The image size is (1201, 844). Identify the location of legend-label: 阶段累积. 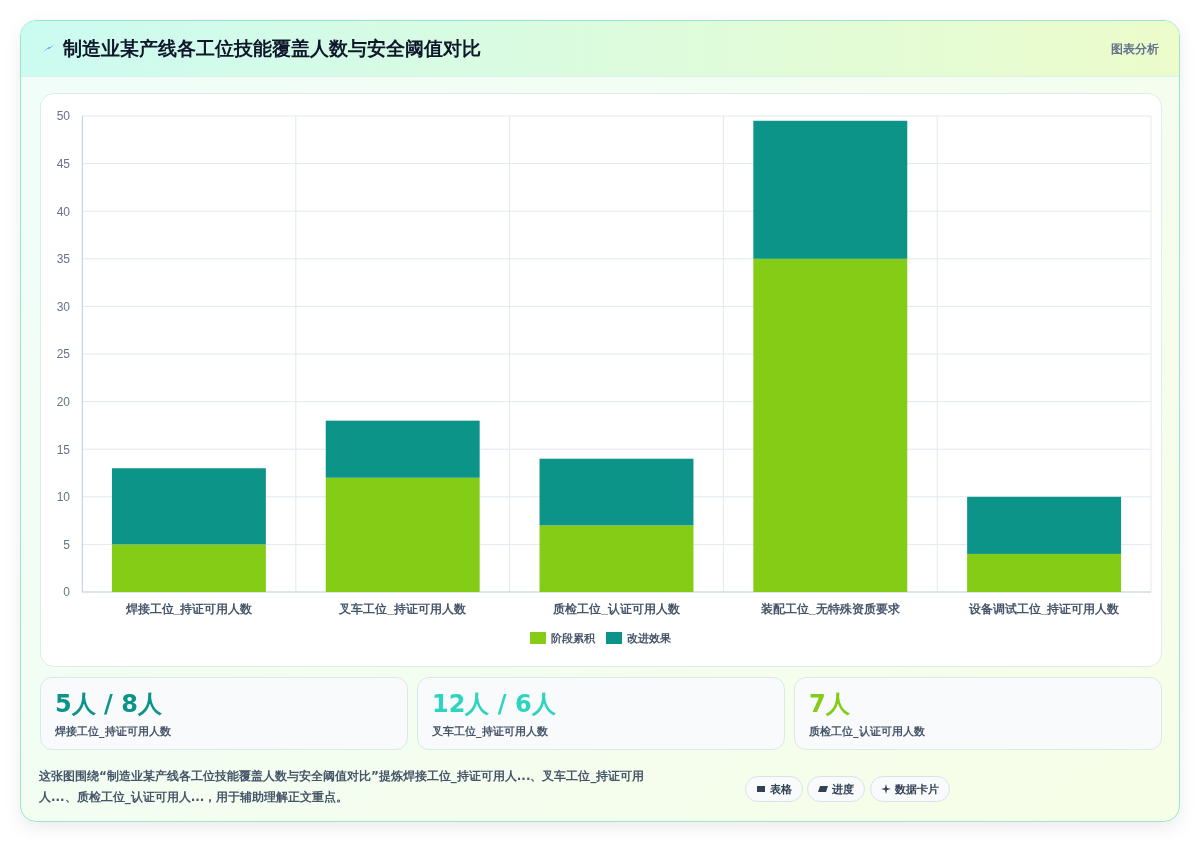
(573, 638).